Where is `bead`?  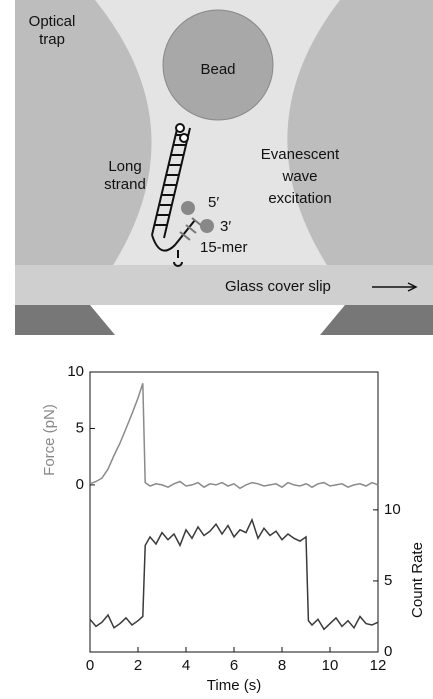 bead is located at coordinates (218, 65).